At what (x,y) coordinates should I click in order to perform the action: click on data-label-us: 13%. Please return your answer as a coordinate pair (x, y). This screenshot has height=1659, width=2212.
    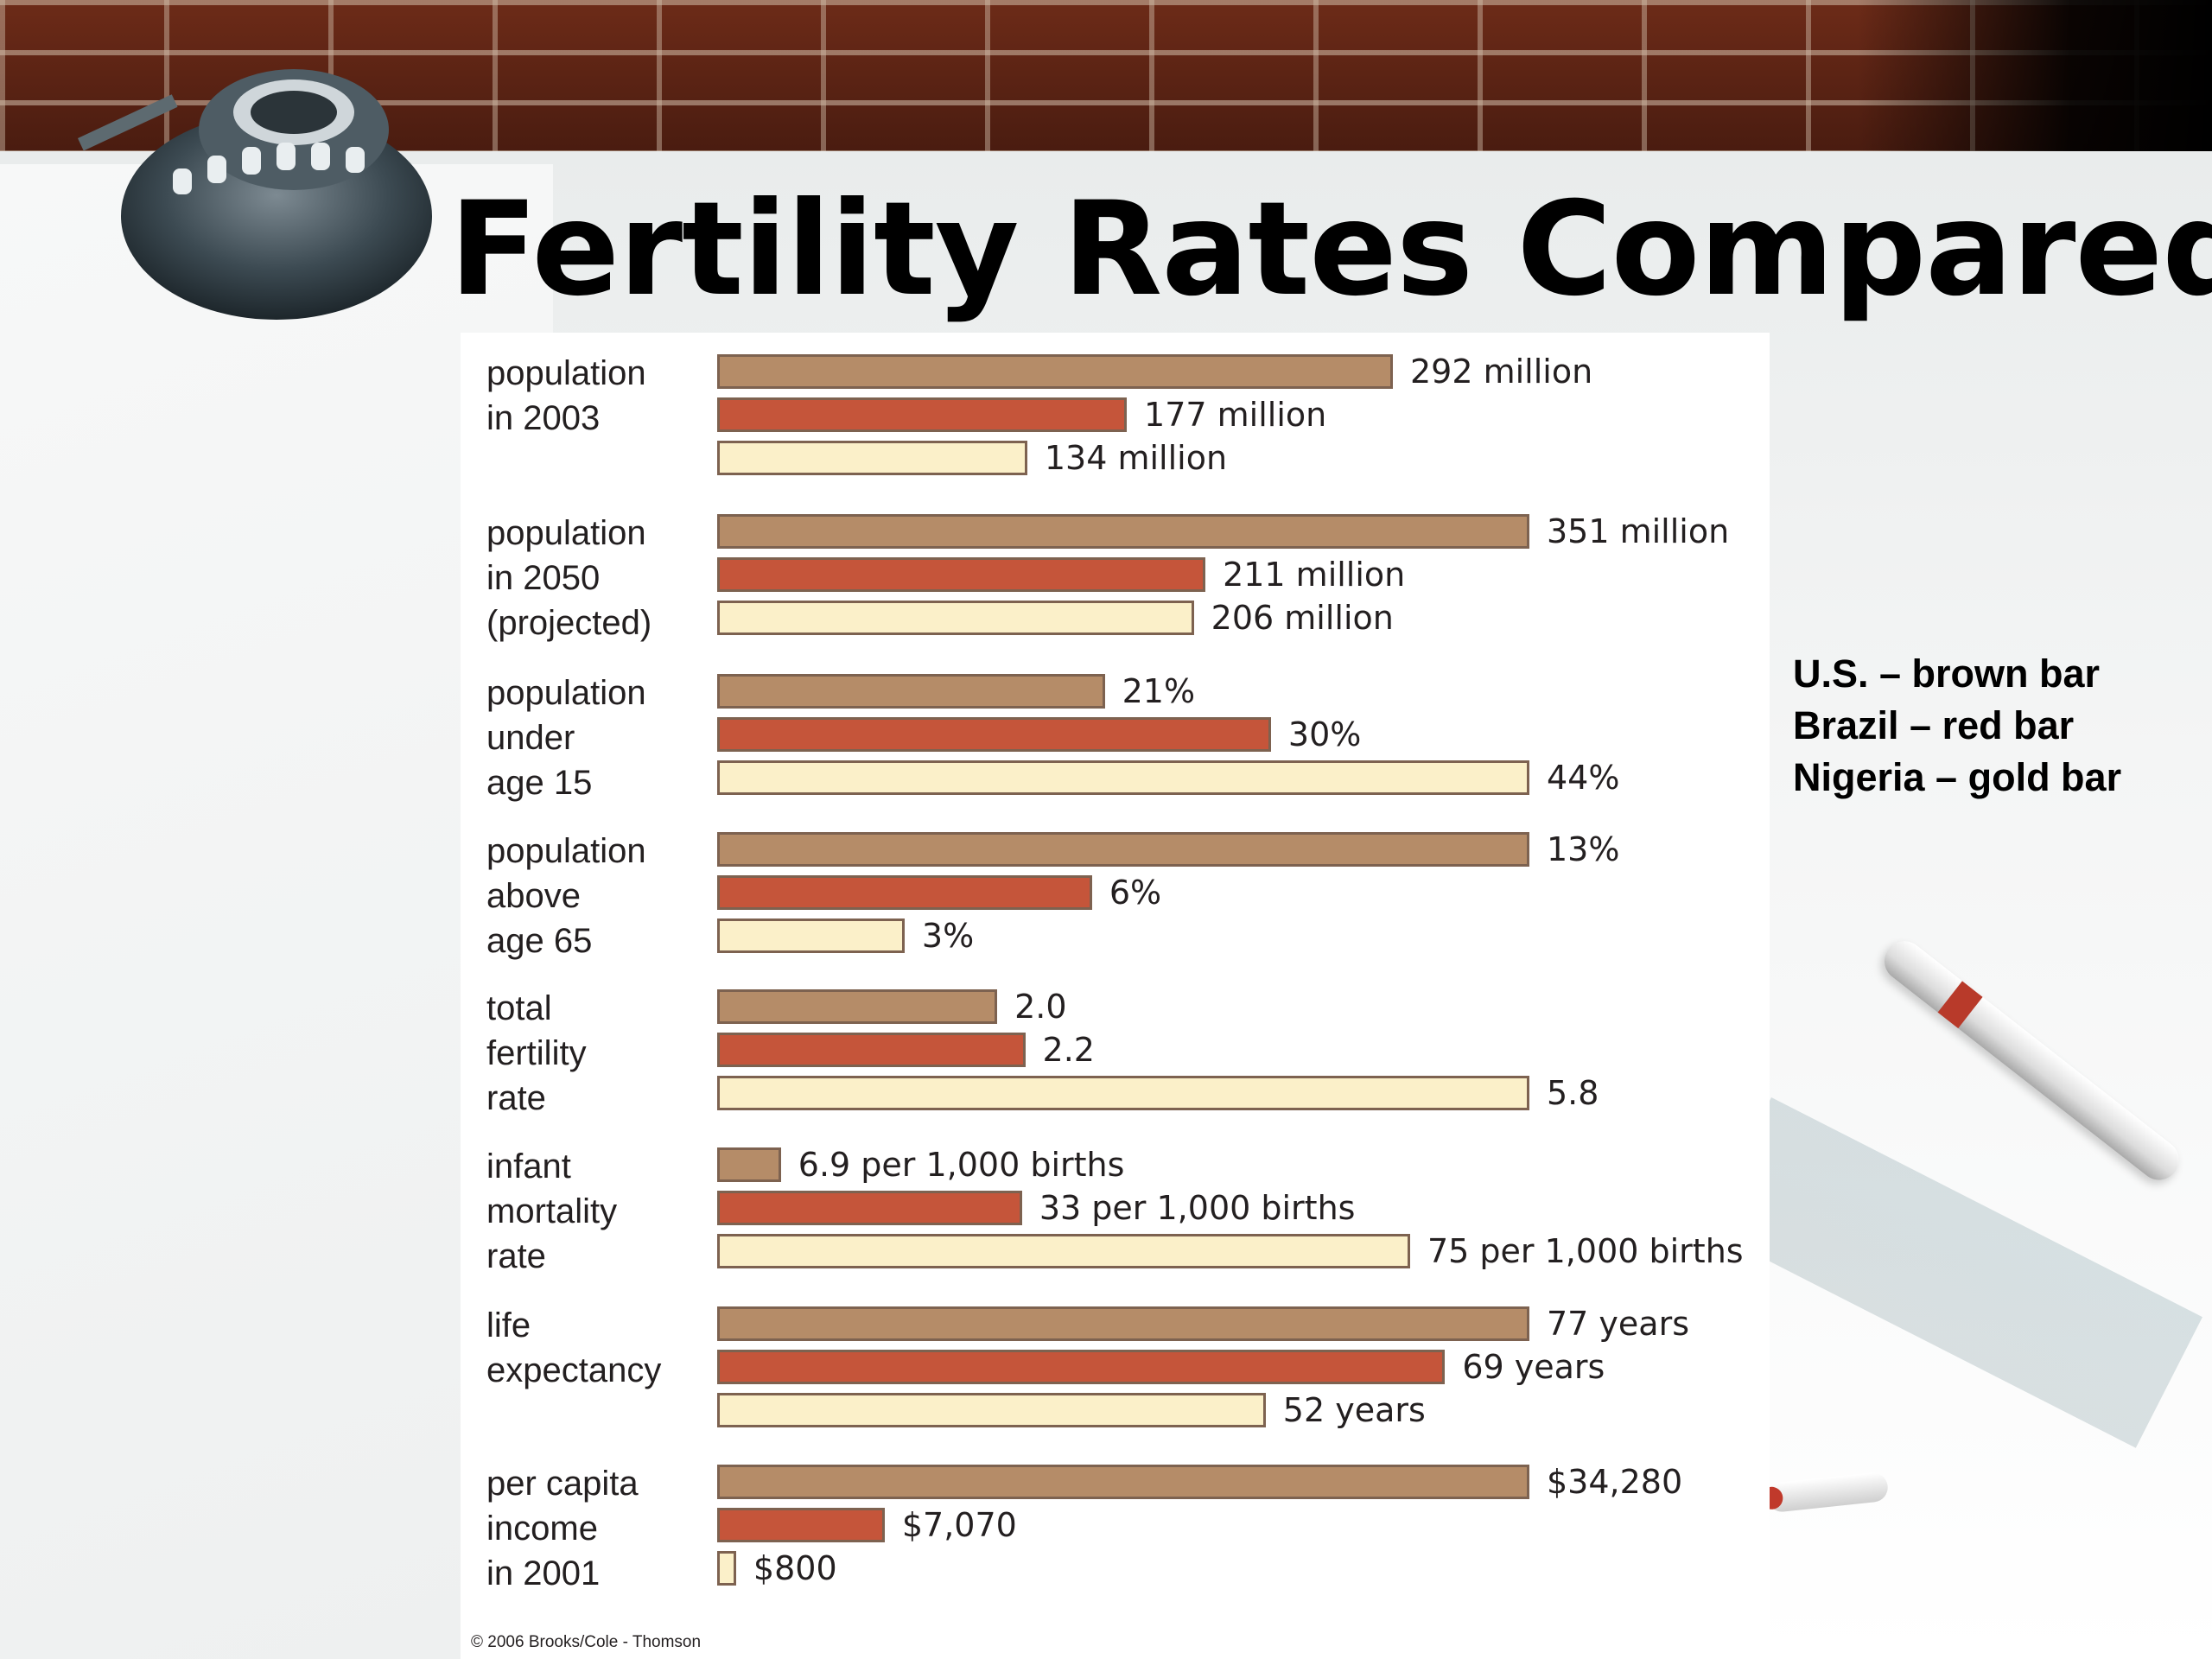
    Looking at the image, I should click on (1583, 849).